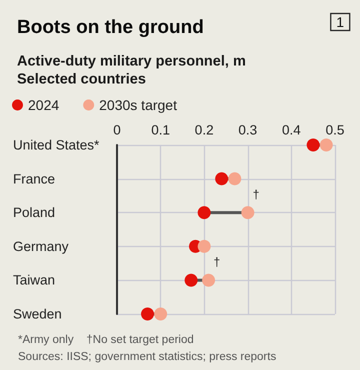  Describe the element at coordinates (34, 178) in the screenshot. I see `y-tick-label: France` at that location.